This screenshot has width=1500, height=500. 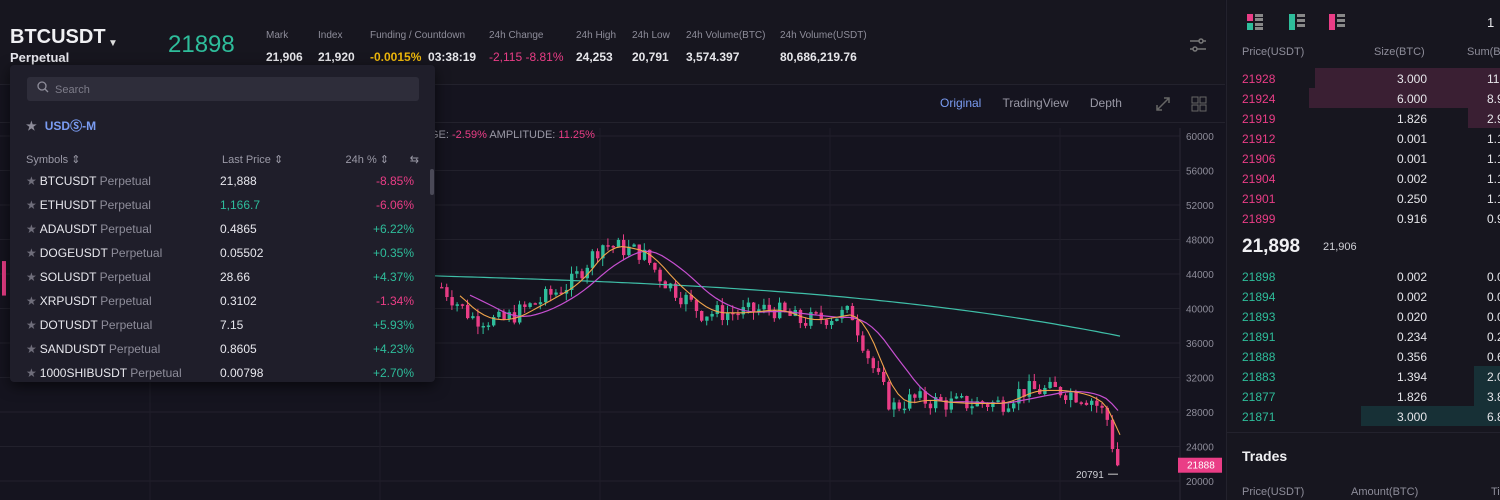 I want to click on symbol-cell: ★ SOLUSDT Perpetual, so click(x=88, y=277).